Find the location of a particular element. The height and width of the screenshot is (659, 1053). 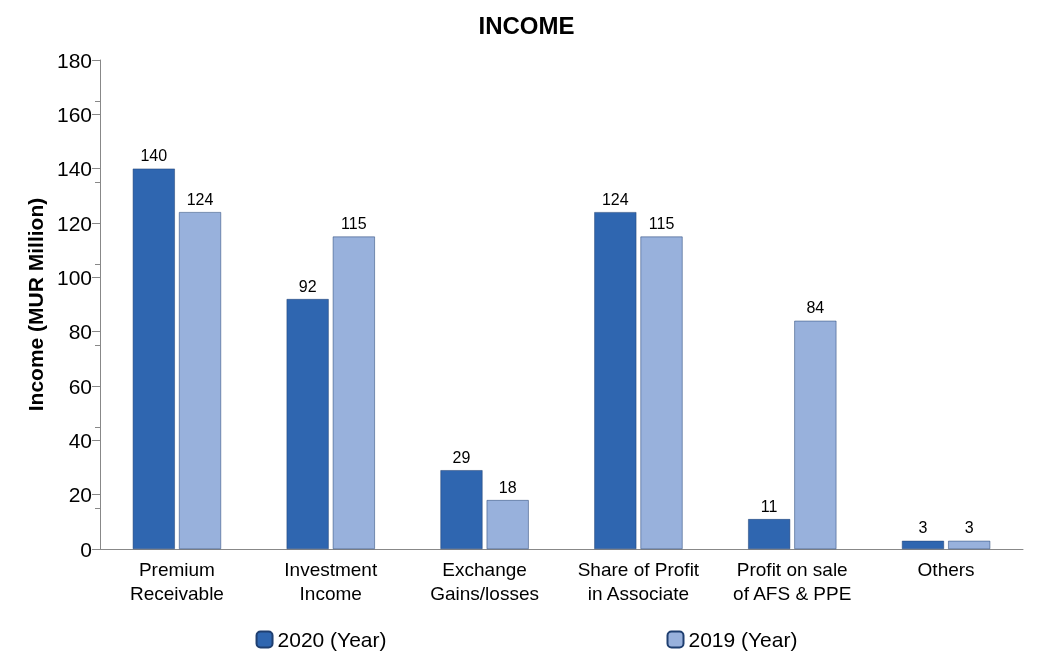

y-tick-label: 0 is located at coordinates (86, 549).